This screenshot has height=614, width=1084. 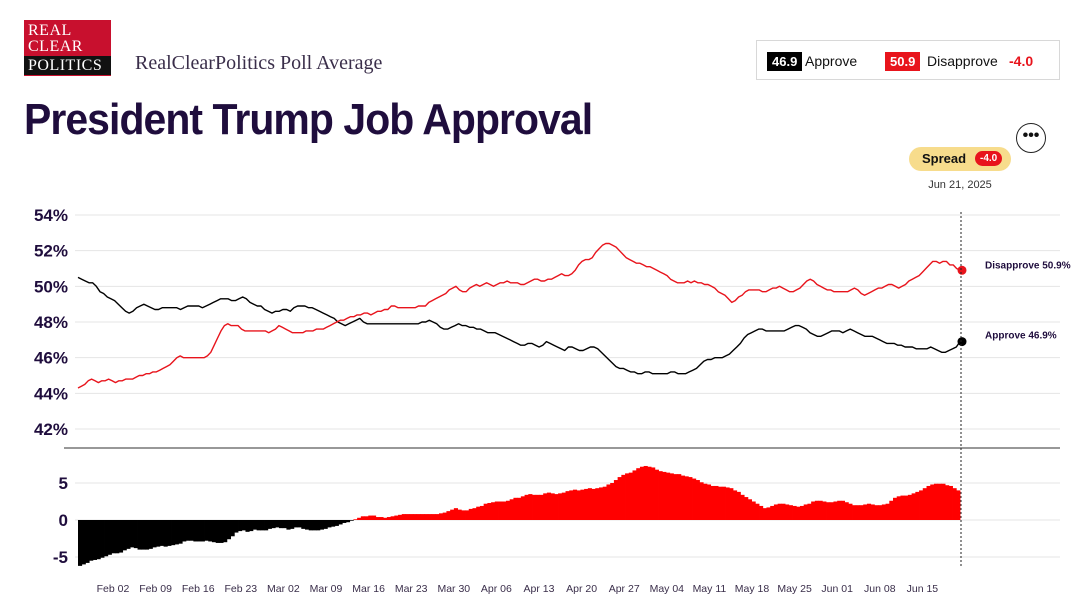 I want to click on y-tick-label: 48%, so click(x=51, y=322).